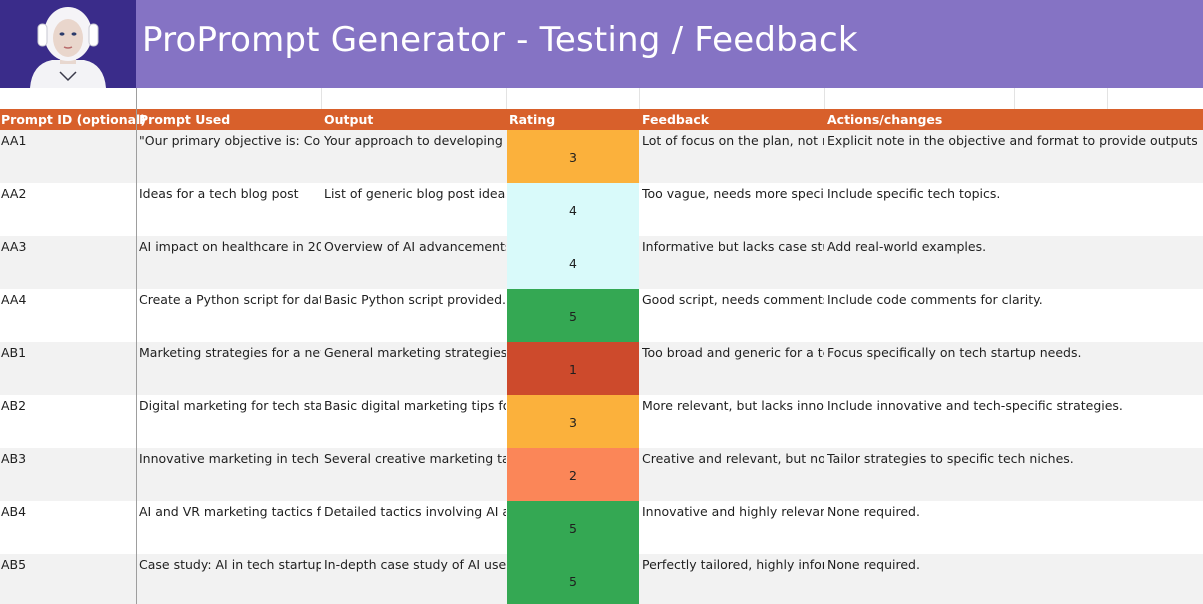 This screenshot has width=1203, height=604. What do you see at coordinates (733, 352) in the screenshot?
I see `cell-feedback: Too broad and generic for a tec` at bounding box center [733, 352].